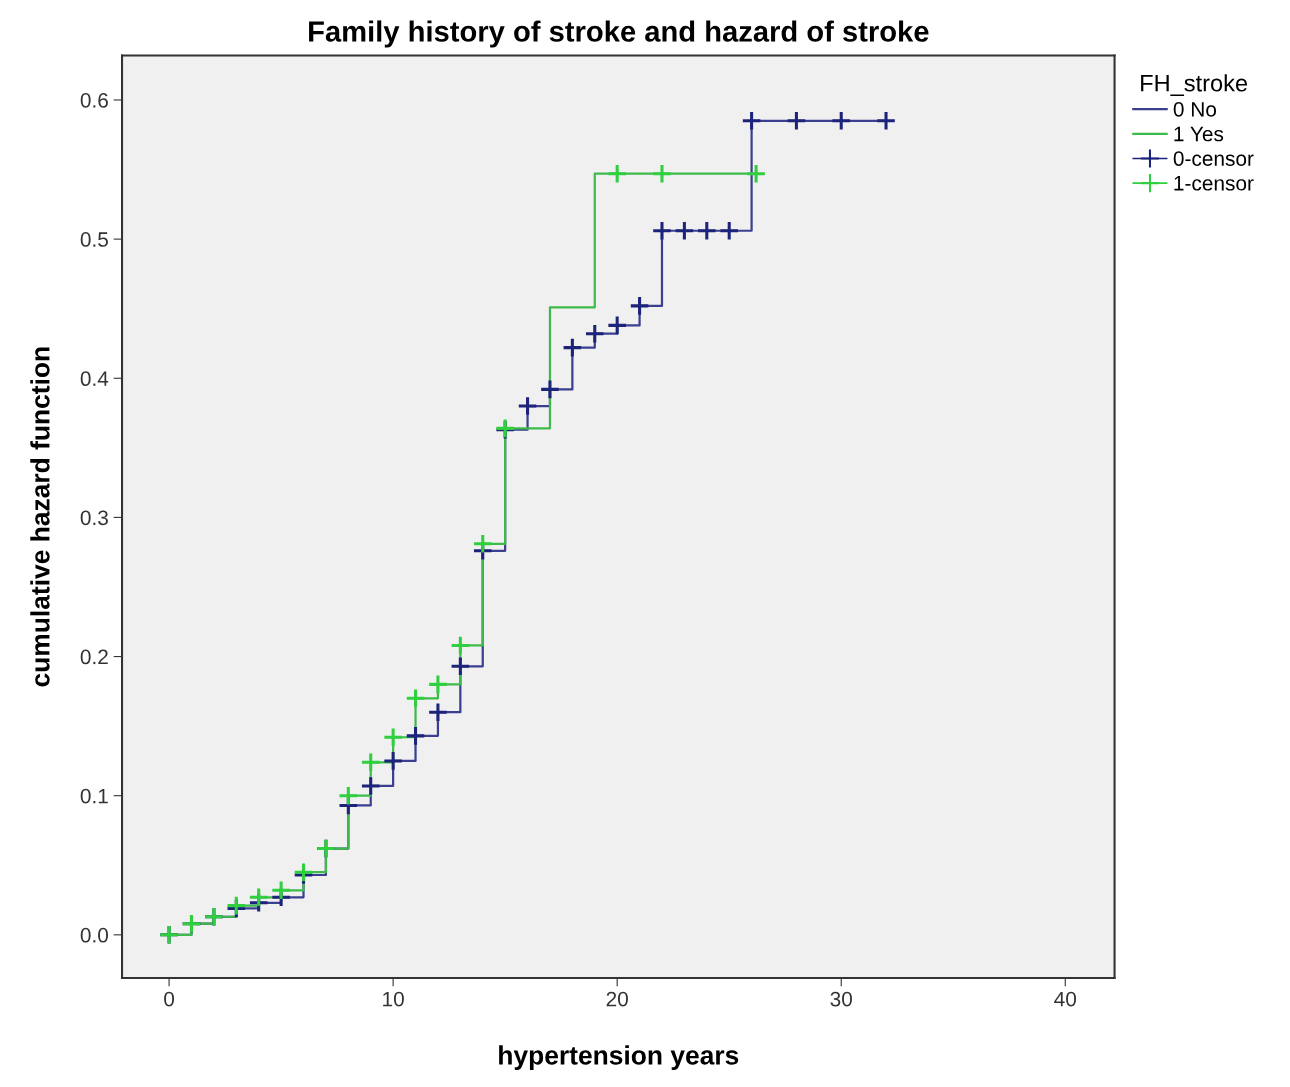 This screenshot has height=1087, width=1290. What do you see at coordinates (169, 999) in the screenshot?
I see `x-tick-label: 0` at bounding box center [169, 999].